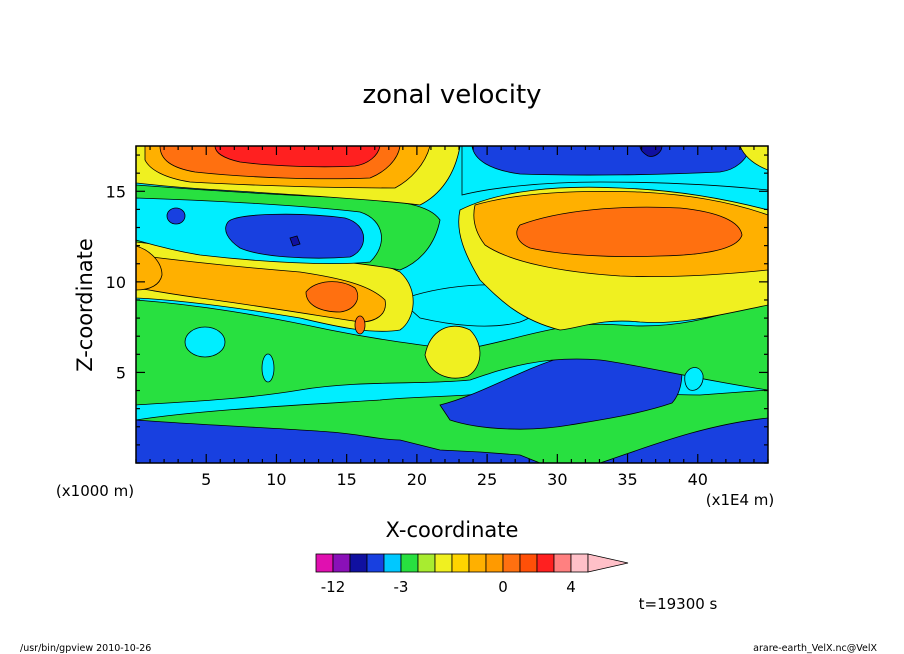 This screenshot has height=654, width=904. What do you see at coordinates (452, 352) in the screenshot?
I see `field-blob-yellow-center` at bounding box center [452, 352].